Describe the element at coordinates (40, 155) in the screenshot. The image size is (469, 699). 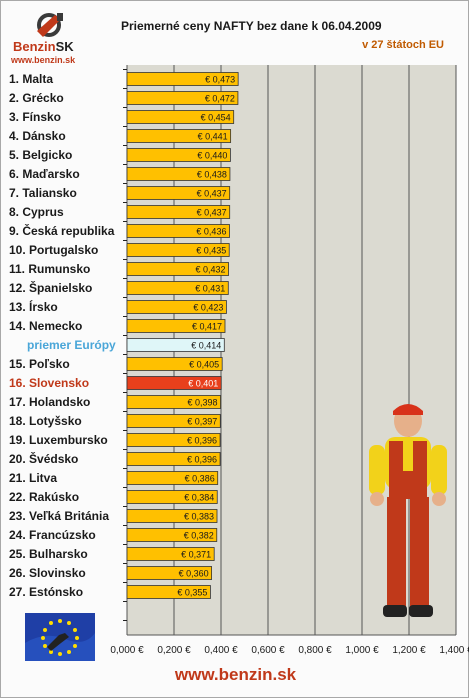
I see `category-label: 5. Belgicko` at that location.